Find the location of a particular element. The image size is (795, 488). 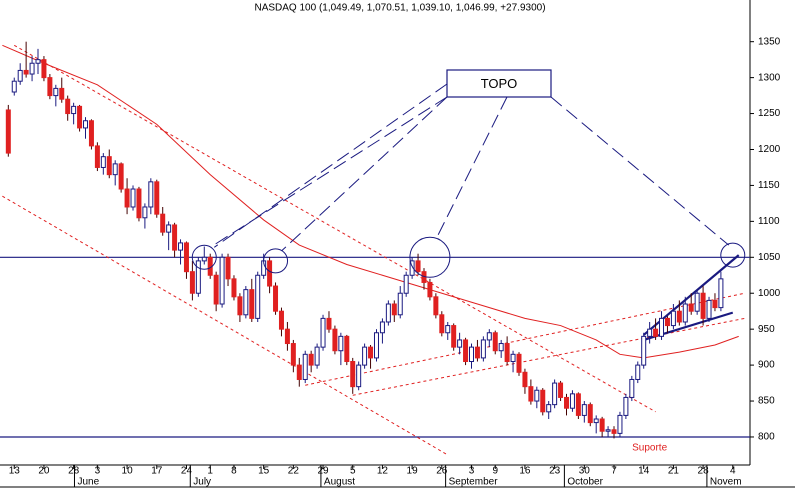

month-label: July is located at coordinates (202, 482).